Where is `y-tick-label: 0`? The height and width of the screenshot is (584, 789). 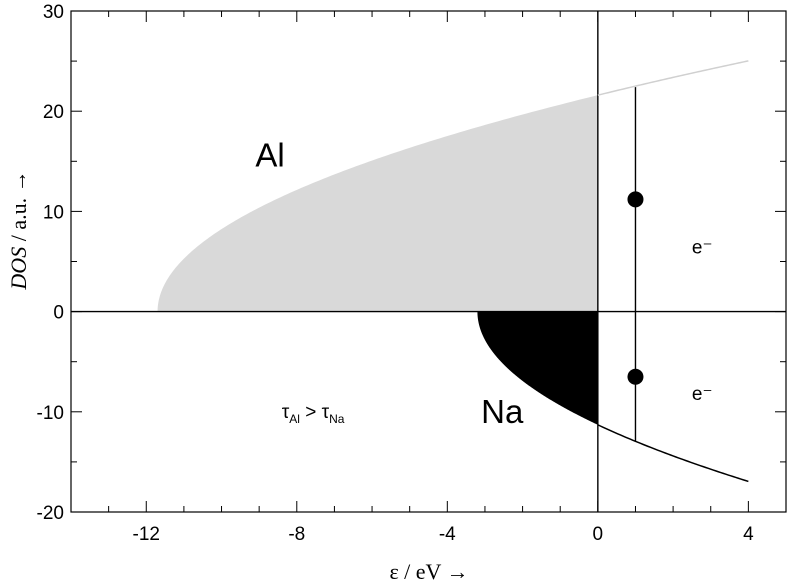
y-tick-label: 0 is located at coordinates (58, 313).